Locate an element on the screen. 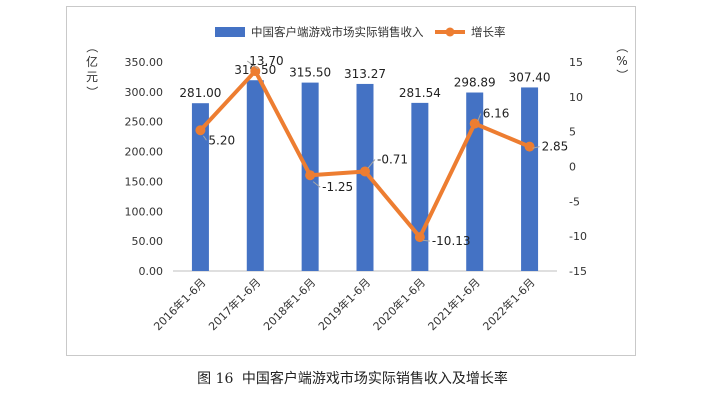  caption-number: 图 16 is located at coordinates (215, 379).